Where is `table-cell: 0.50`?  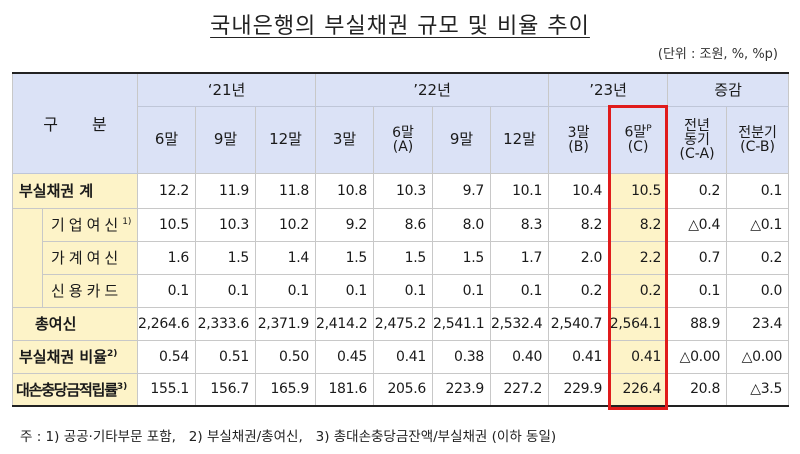 table-cell: 0.50 is located at coordinates (285, 356).